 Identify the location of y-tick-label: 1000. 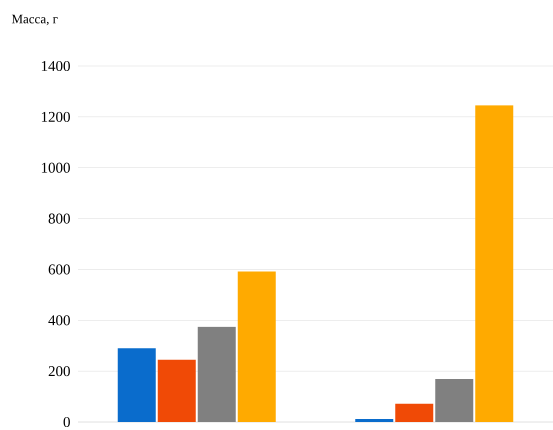
(56, 167).